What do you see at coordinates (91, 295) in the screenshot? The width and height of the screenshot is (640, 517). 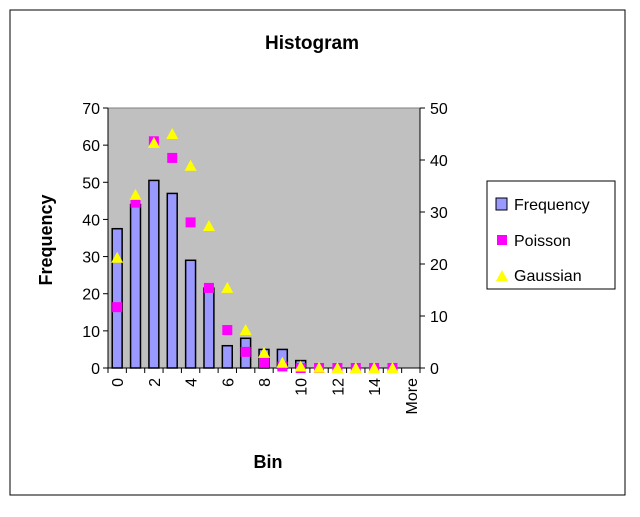 I see `y-tick-label: 20` at bounding box center [91, 295].